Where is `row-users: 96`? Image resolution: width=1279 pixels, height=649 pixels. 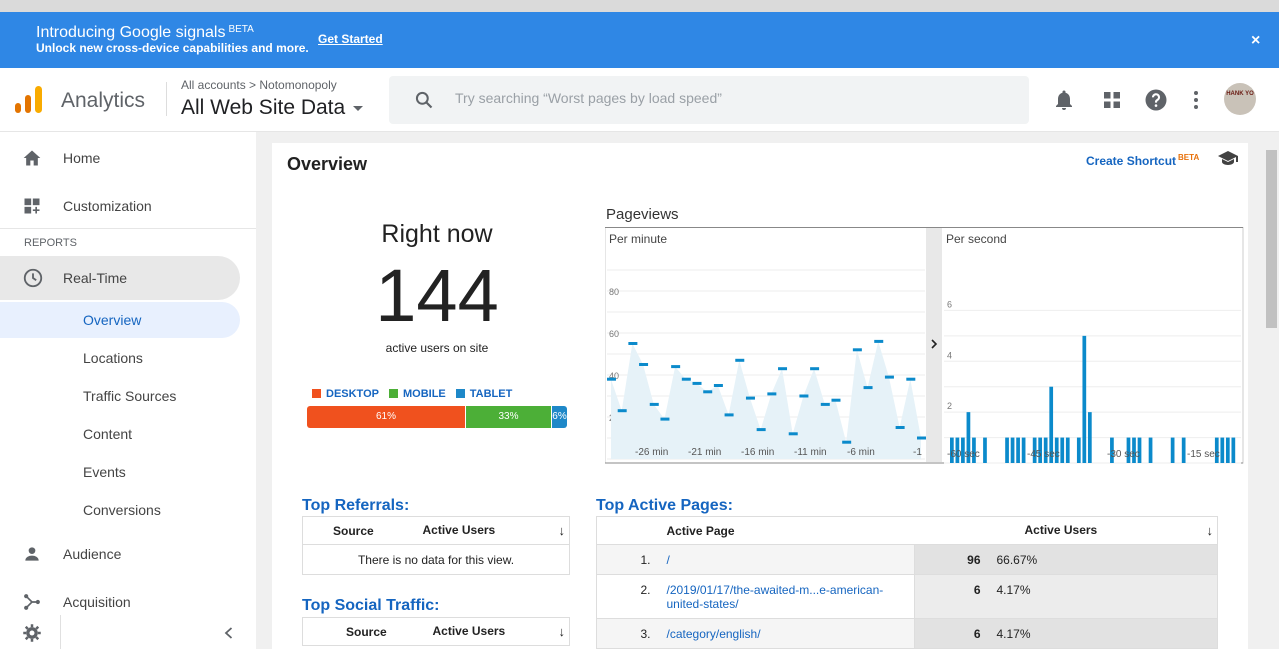 row-users: 96 is located at coordinates (951, 559).